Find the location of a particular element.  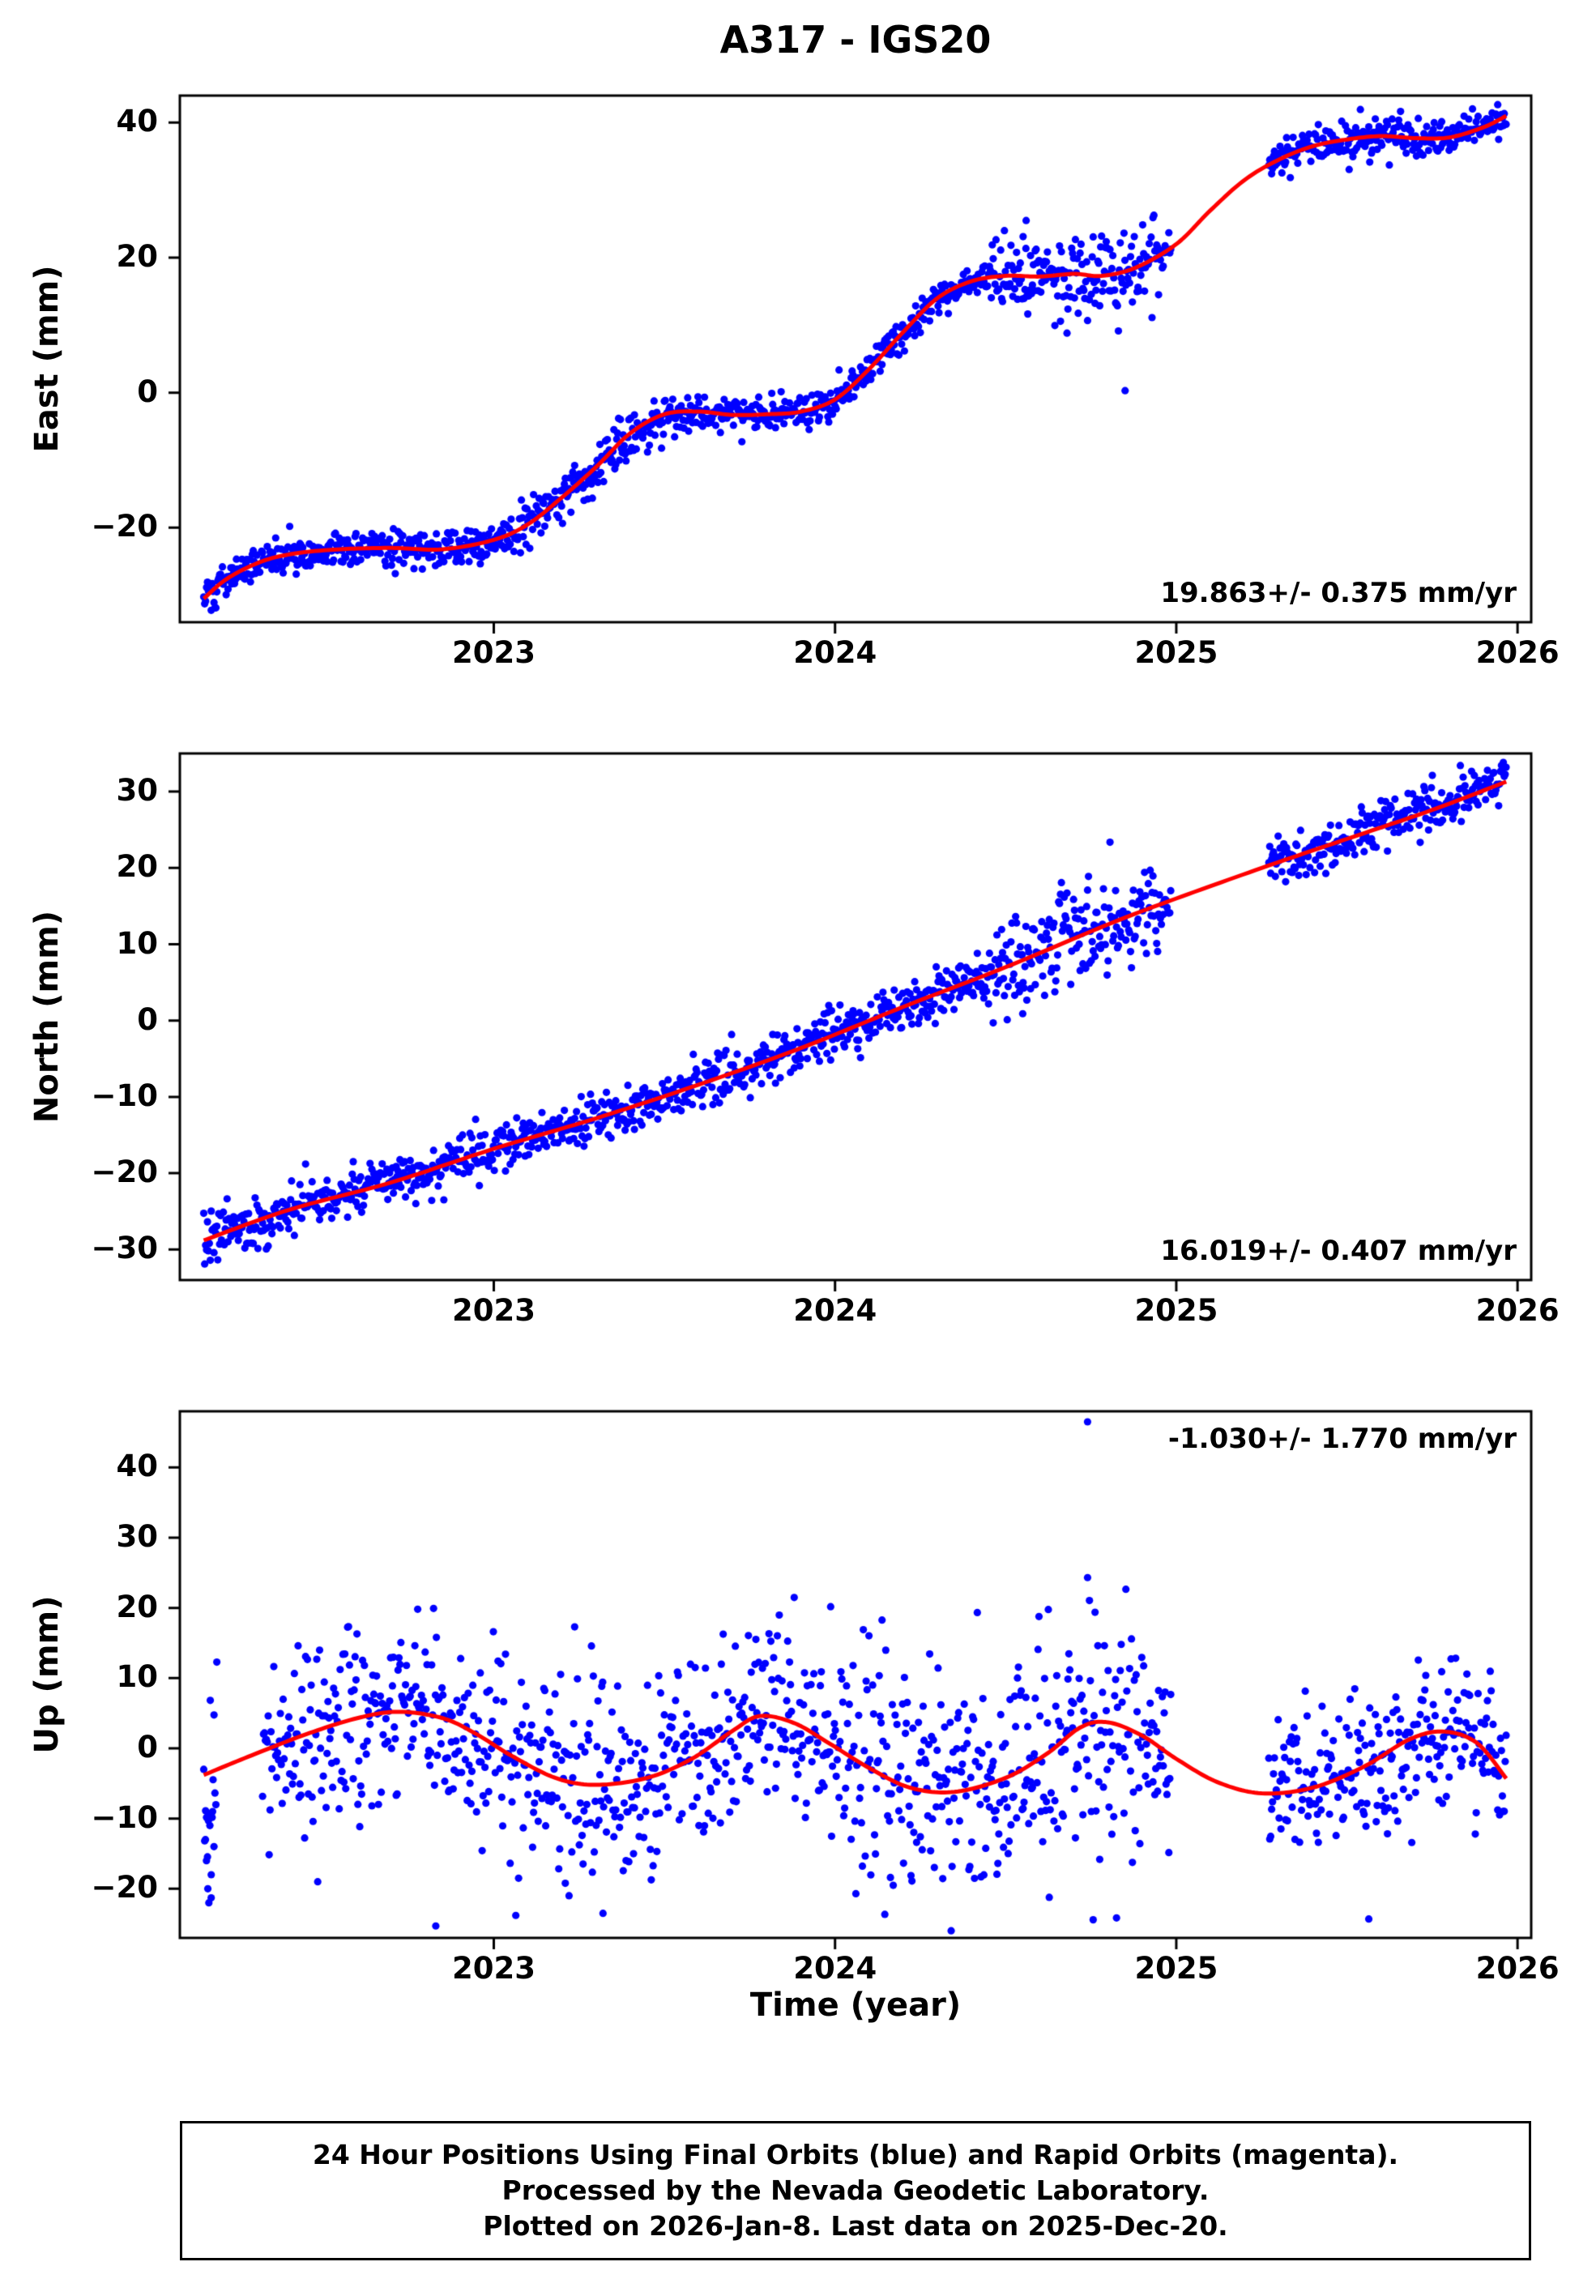

x-axis-title: Time (year) is located at coordinates (855, 2006).